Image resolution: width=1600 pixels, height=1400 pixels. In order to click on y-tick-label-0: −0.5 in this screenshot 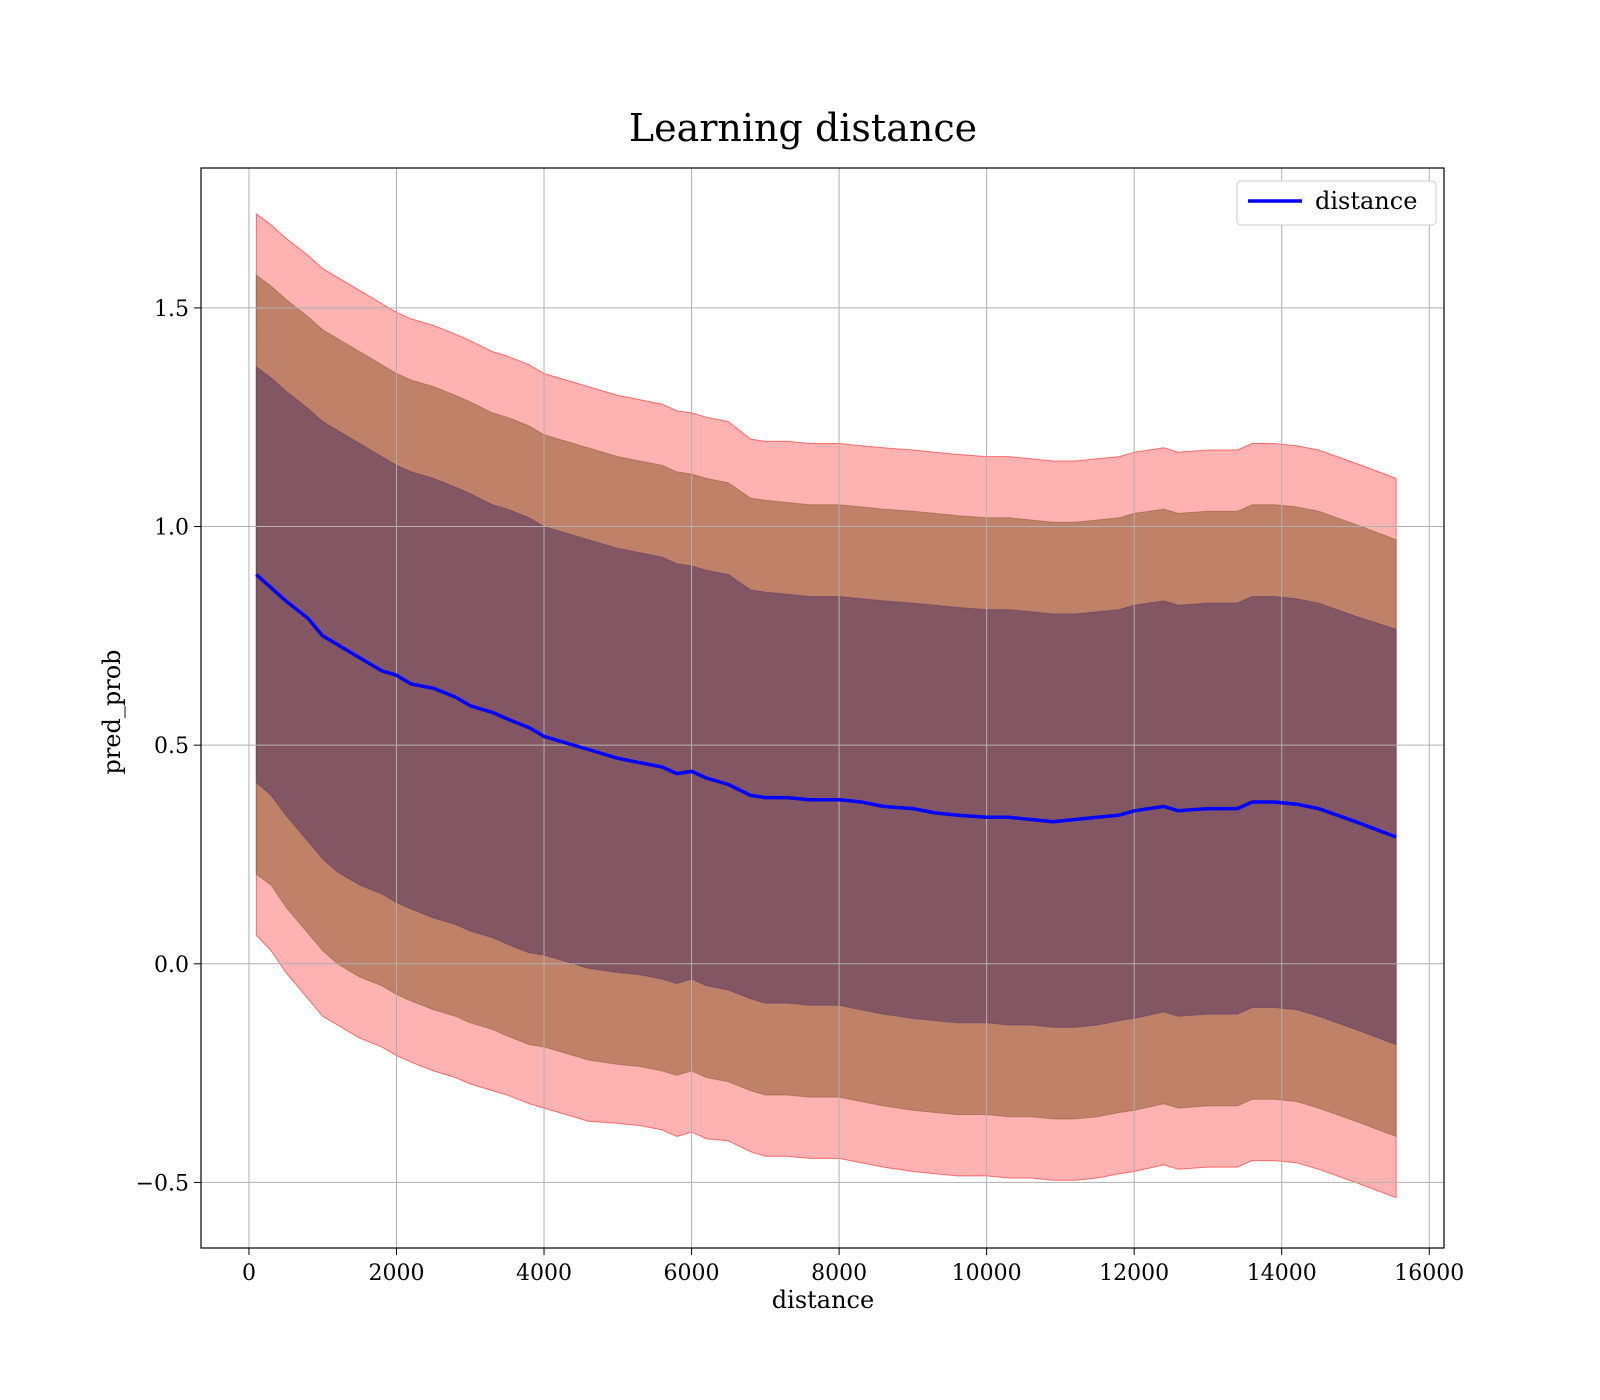, I will do `click(162, 1183)`.